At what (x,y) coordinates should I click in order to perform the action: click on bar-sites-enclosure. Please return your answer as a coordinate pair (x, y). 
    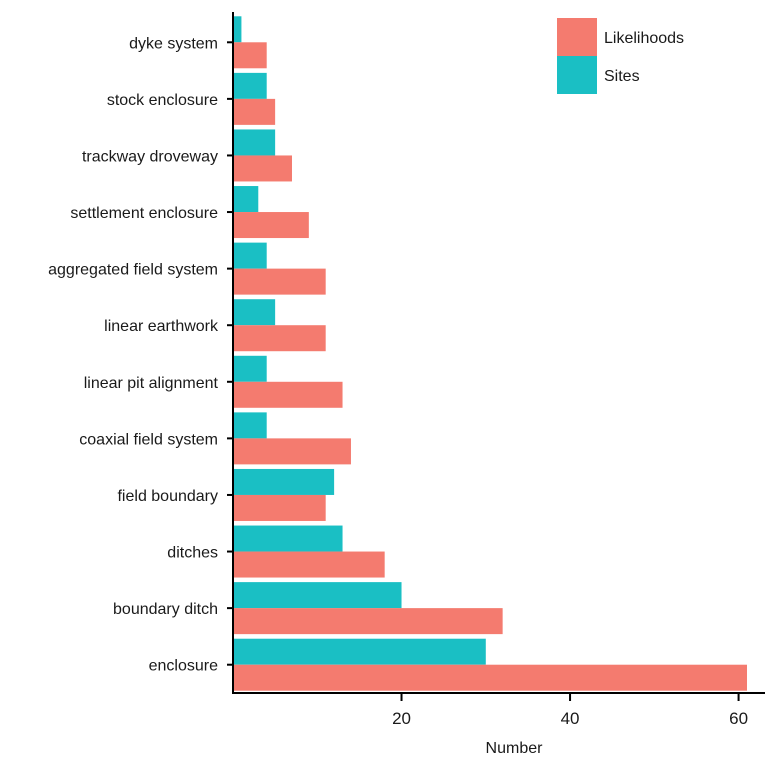
    Looking at the image, I should click on (359, 651).